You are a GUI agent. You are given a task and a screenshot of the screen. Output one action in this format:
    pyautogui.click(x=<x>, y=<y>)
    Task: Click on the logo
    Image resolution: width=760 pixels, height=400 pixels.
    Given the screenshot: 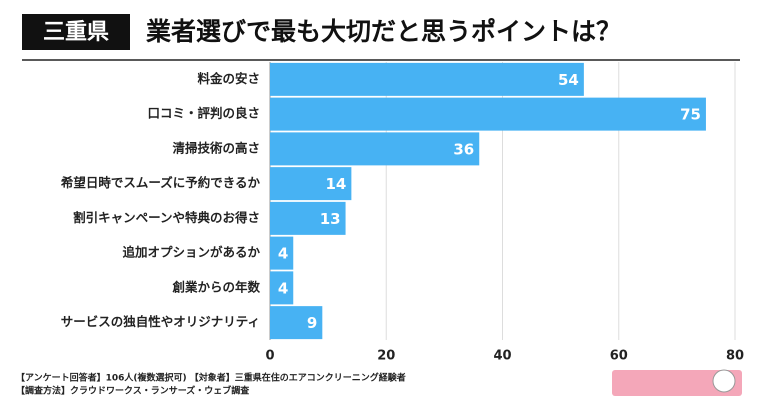 What is the action you would take?
    pyautogui.click(x=677, y=383)
    